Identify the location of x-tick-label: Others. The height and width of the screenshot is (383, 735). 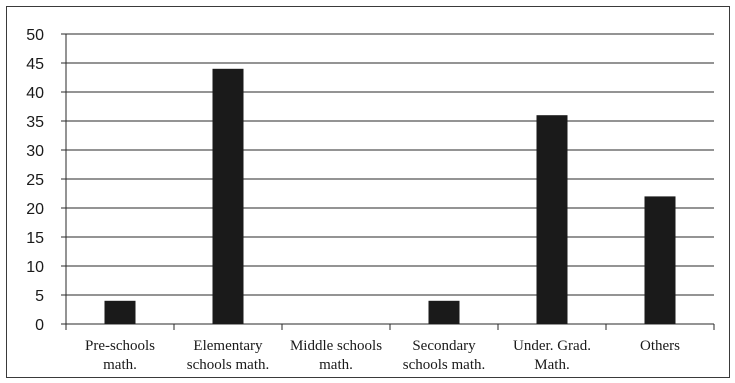
(660, 346).